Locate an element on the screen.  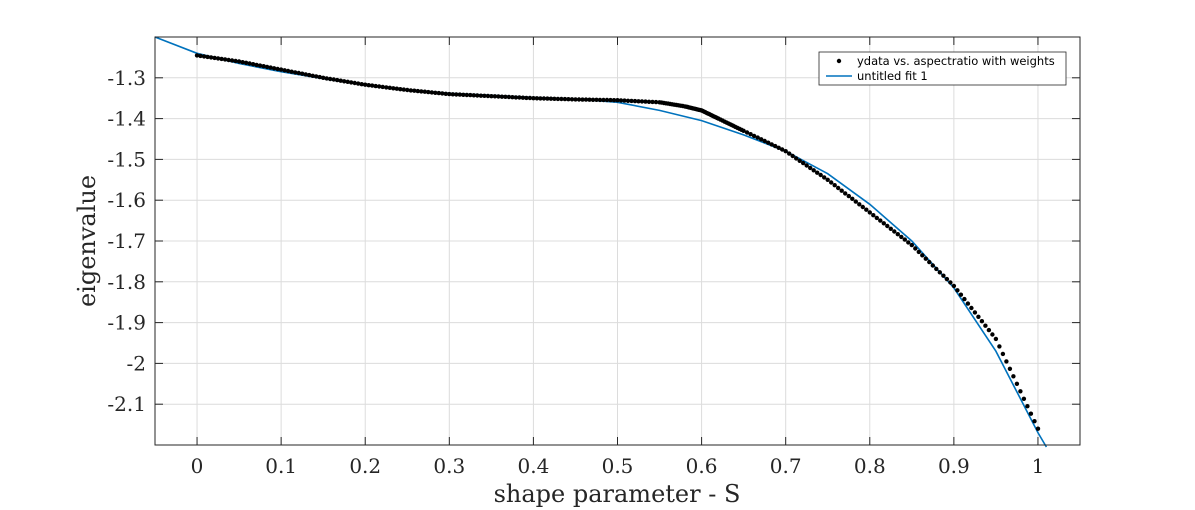
y-tick-label: -1.3 is located at coordinates (126, 78).